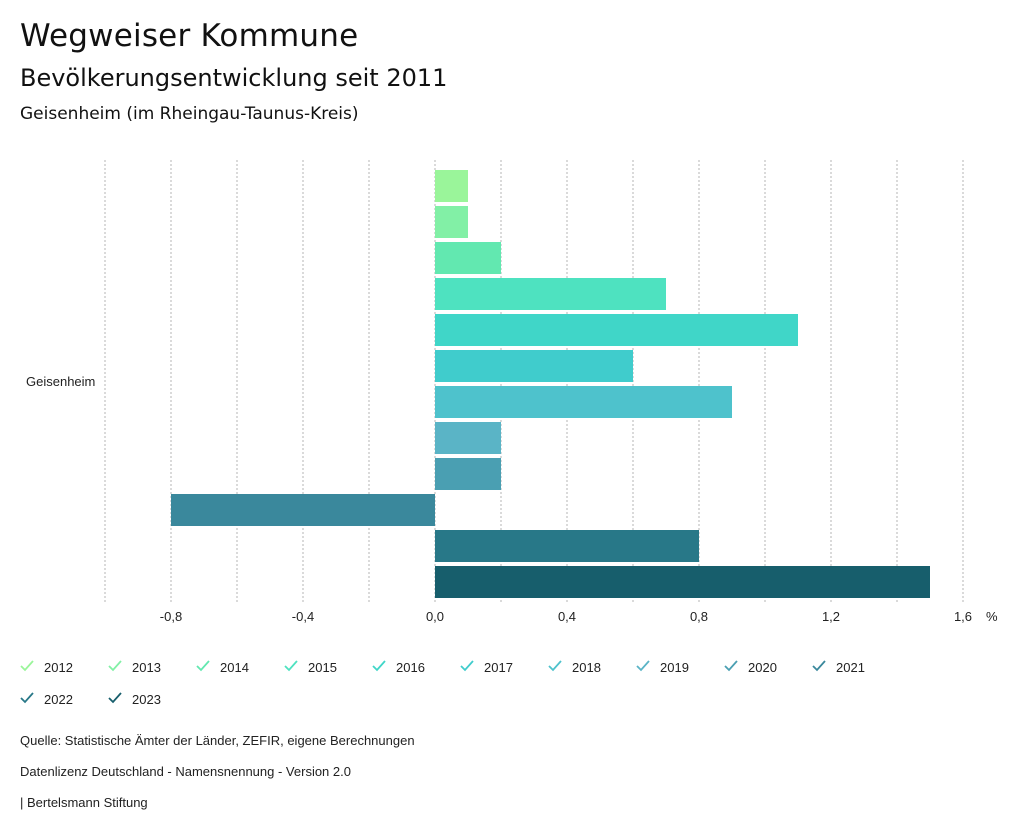 This screenshot has height=835, width=1024. Describe the element at coordinates (435, 616) in the screenshot. I see `x-tick-label: 0,0` at that location.